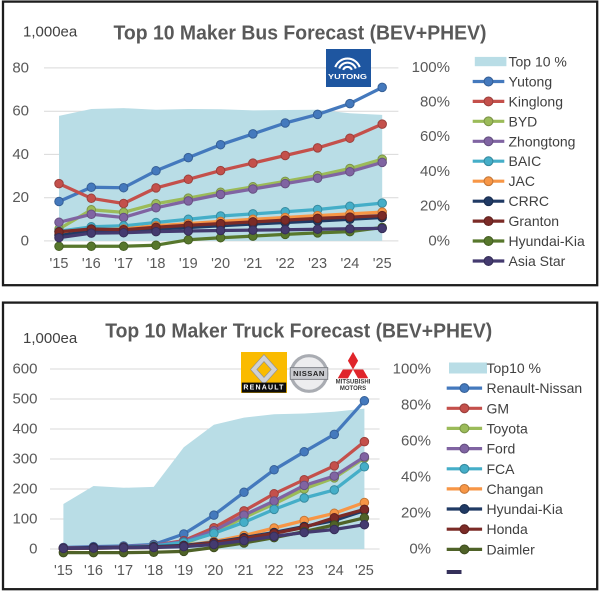 The width and height of the screenshot is (600, 593). Describe the element at coordinates (263, 387) in the screenshot. I see `svg-text: RENAULT` at that location.